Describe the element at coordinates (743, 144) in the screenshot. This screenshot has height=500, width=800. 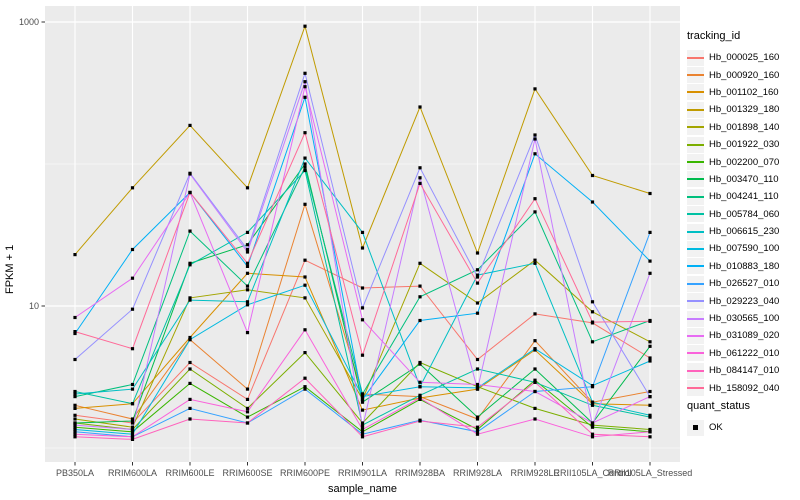
I see `legend-item: Hb_001922_030` at that location.